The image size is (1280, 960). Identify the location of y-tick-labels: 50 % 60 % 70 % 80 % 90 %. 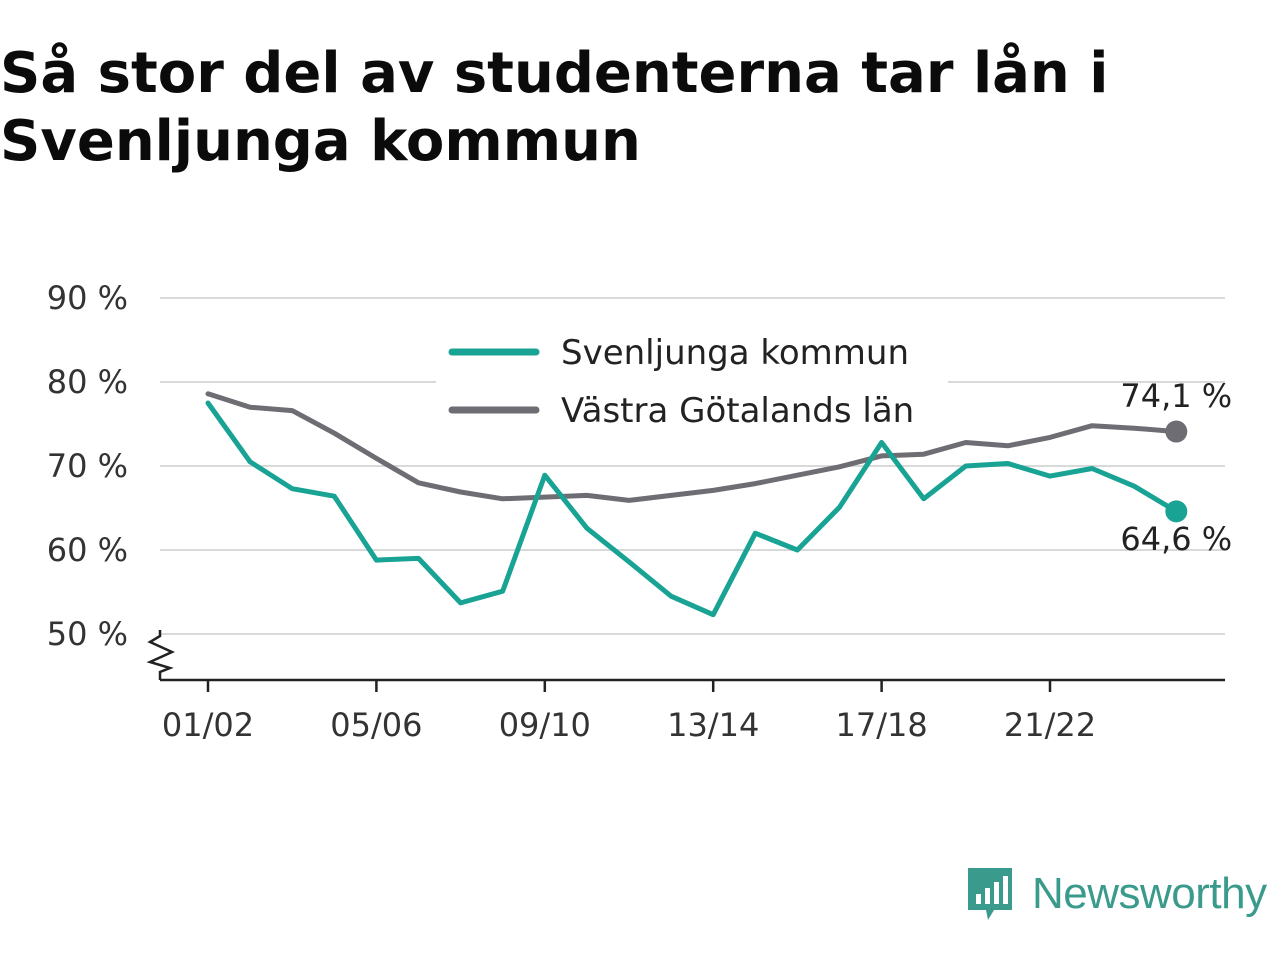
(87, 466).